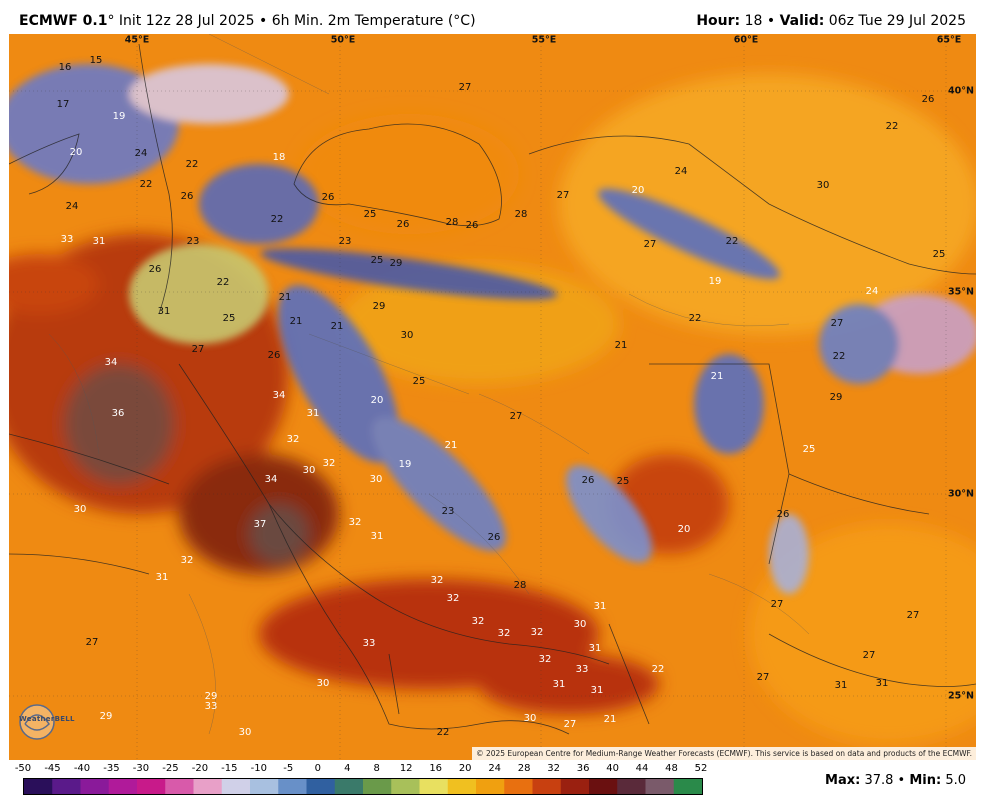  Describe the element at coordinates (63, 104) in the screenshot. I see `temp-label: 17` at that location.